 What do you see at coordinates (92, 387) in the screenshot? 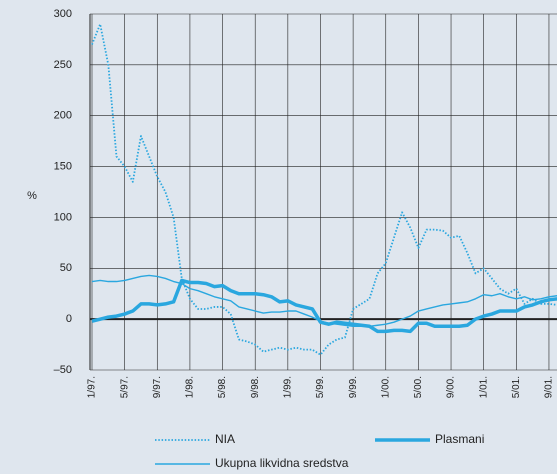
I see `x-tick-label: 1/97.` at bounding box center [92, 387].